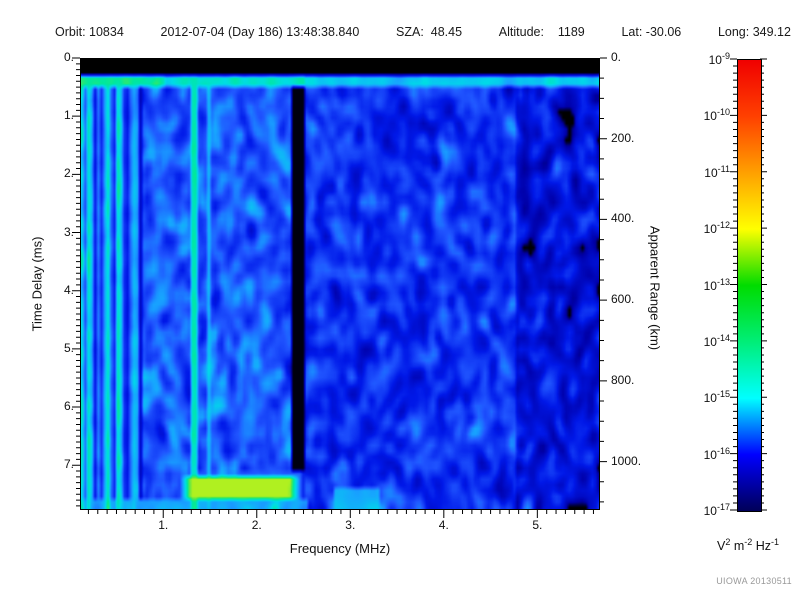  Describe the element at coordinates (350, 525) in the screenshot. I see `x-tick-label: 3.` at that location.